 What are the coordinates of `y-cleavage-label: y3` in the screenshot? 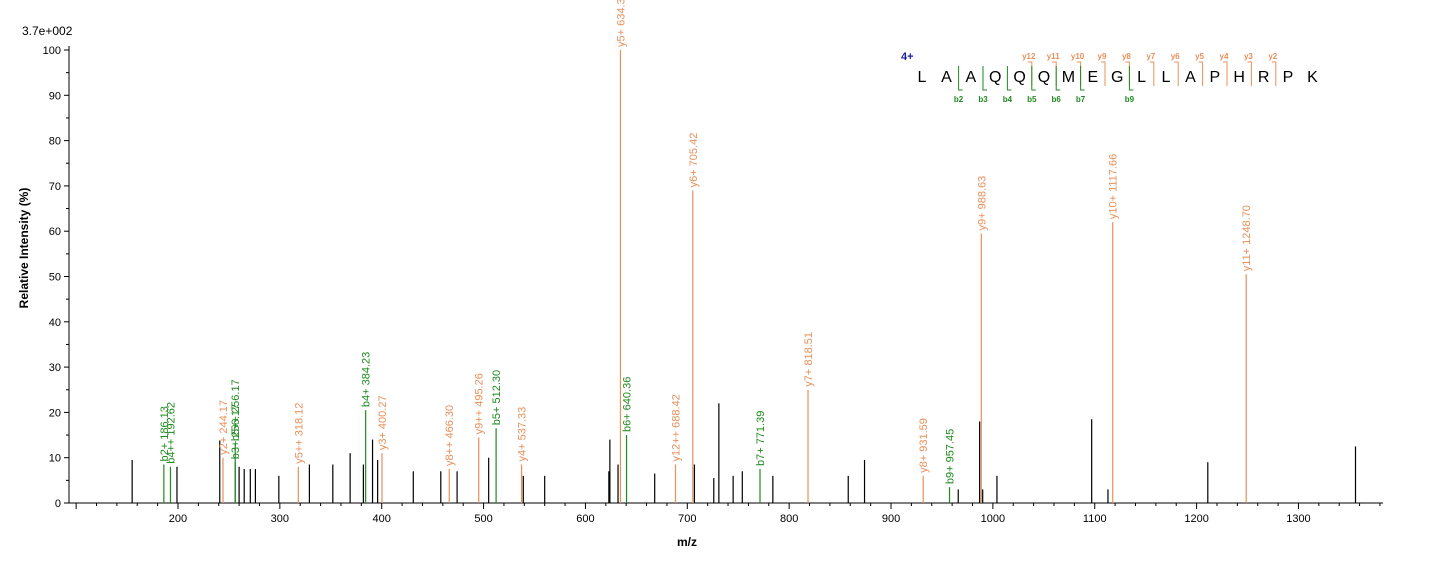 It's located at (1248, 56).